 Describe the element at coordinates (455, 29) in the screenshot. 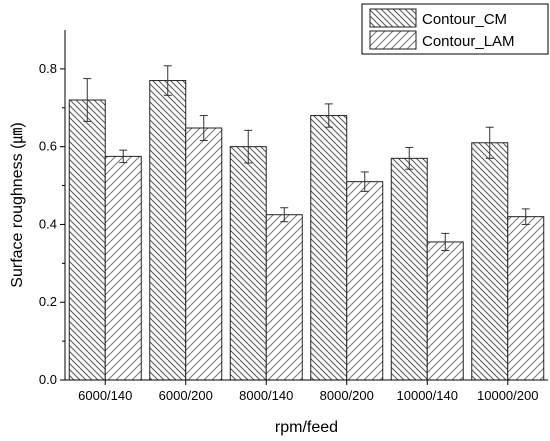

I see `legend: Contour_CM Contour_LAM` at that location.